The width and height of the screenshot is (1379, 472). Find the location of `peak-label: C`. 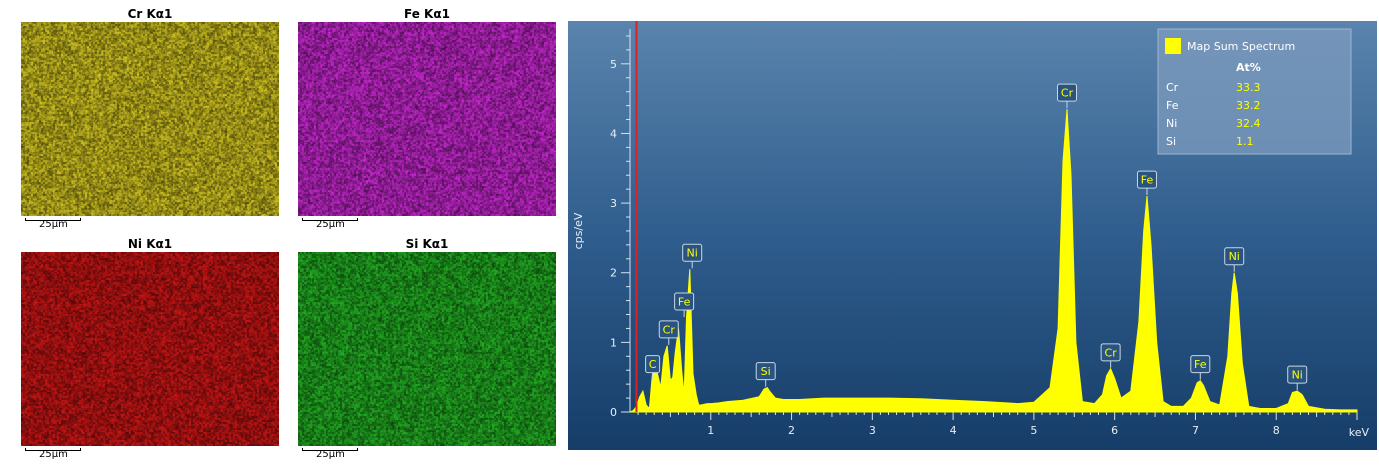

peak-label: C is located at coordinates (653, 367).